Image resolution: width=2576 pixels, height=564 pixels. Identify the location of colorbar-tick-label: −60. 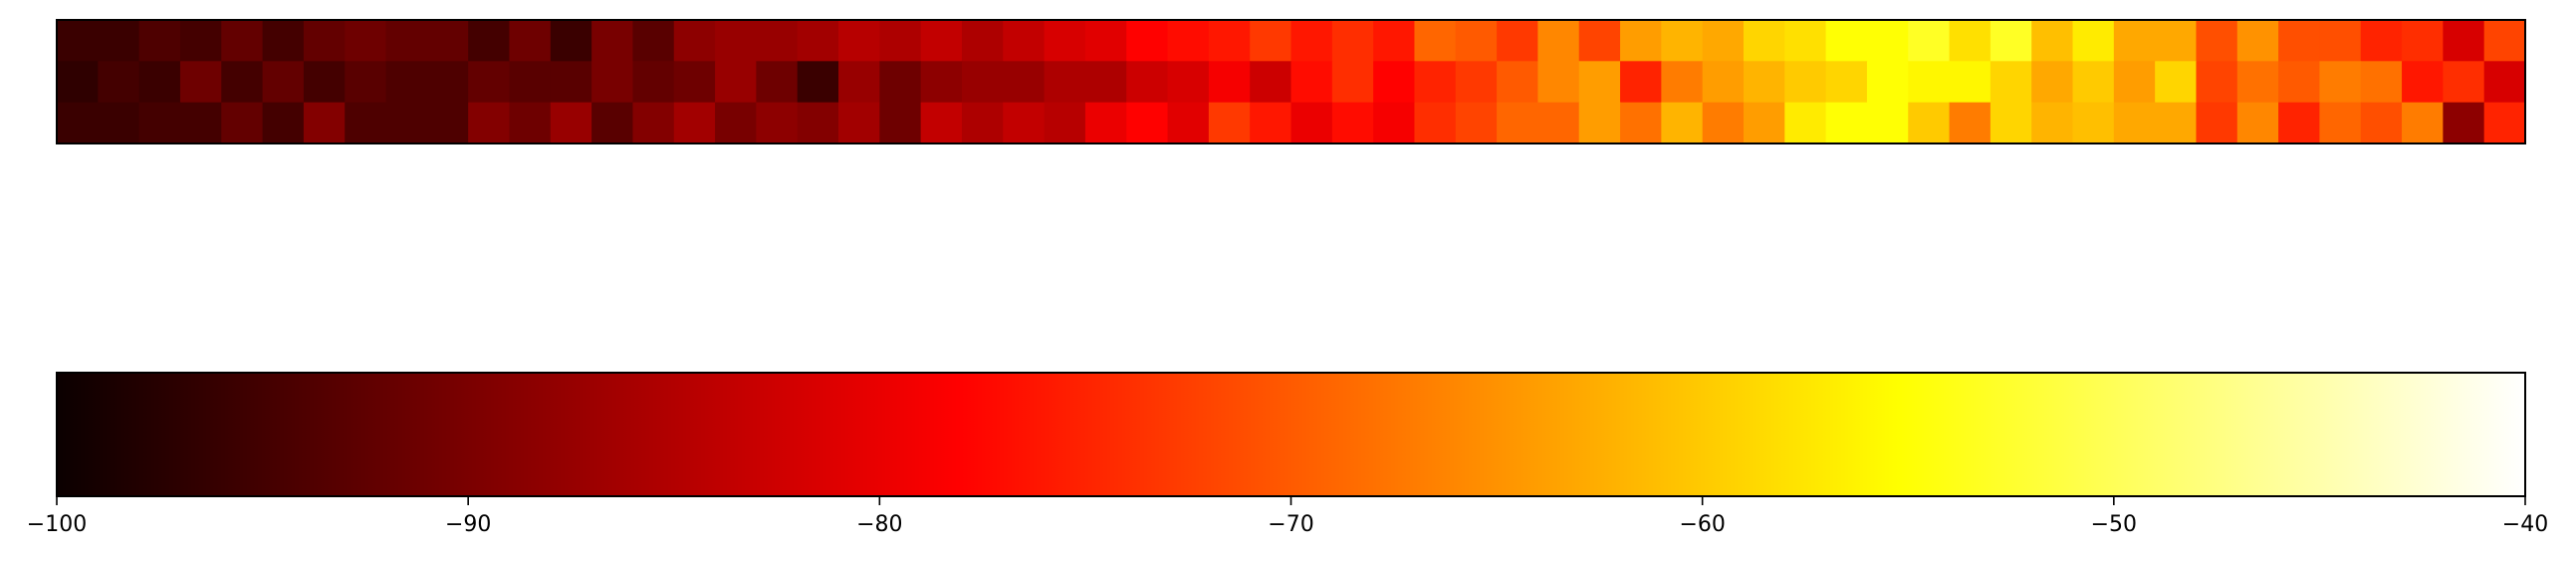
(1702, 524).